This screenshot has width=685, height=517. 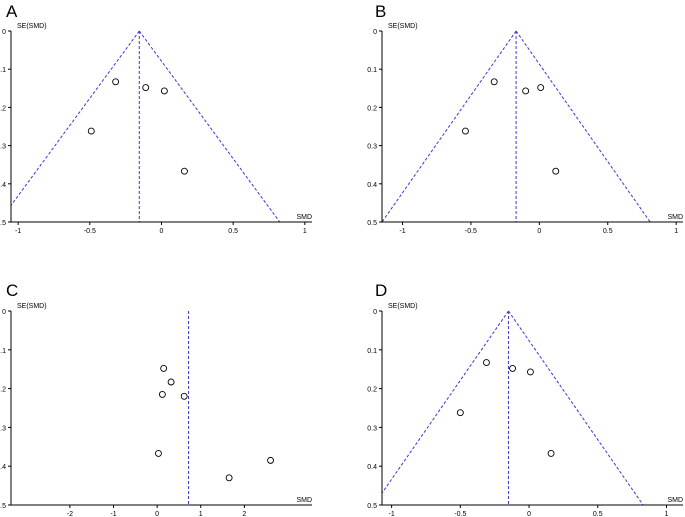 What do you see at coordinates (12, 290) in the screenshot?
I see `panel-label-c: C` at bounding box center [12, 290].